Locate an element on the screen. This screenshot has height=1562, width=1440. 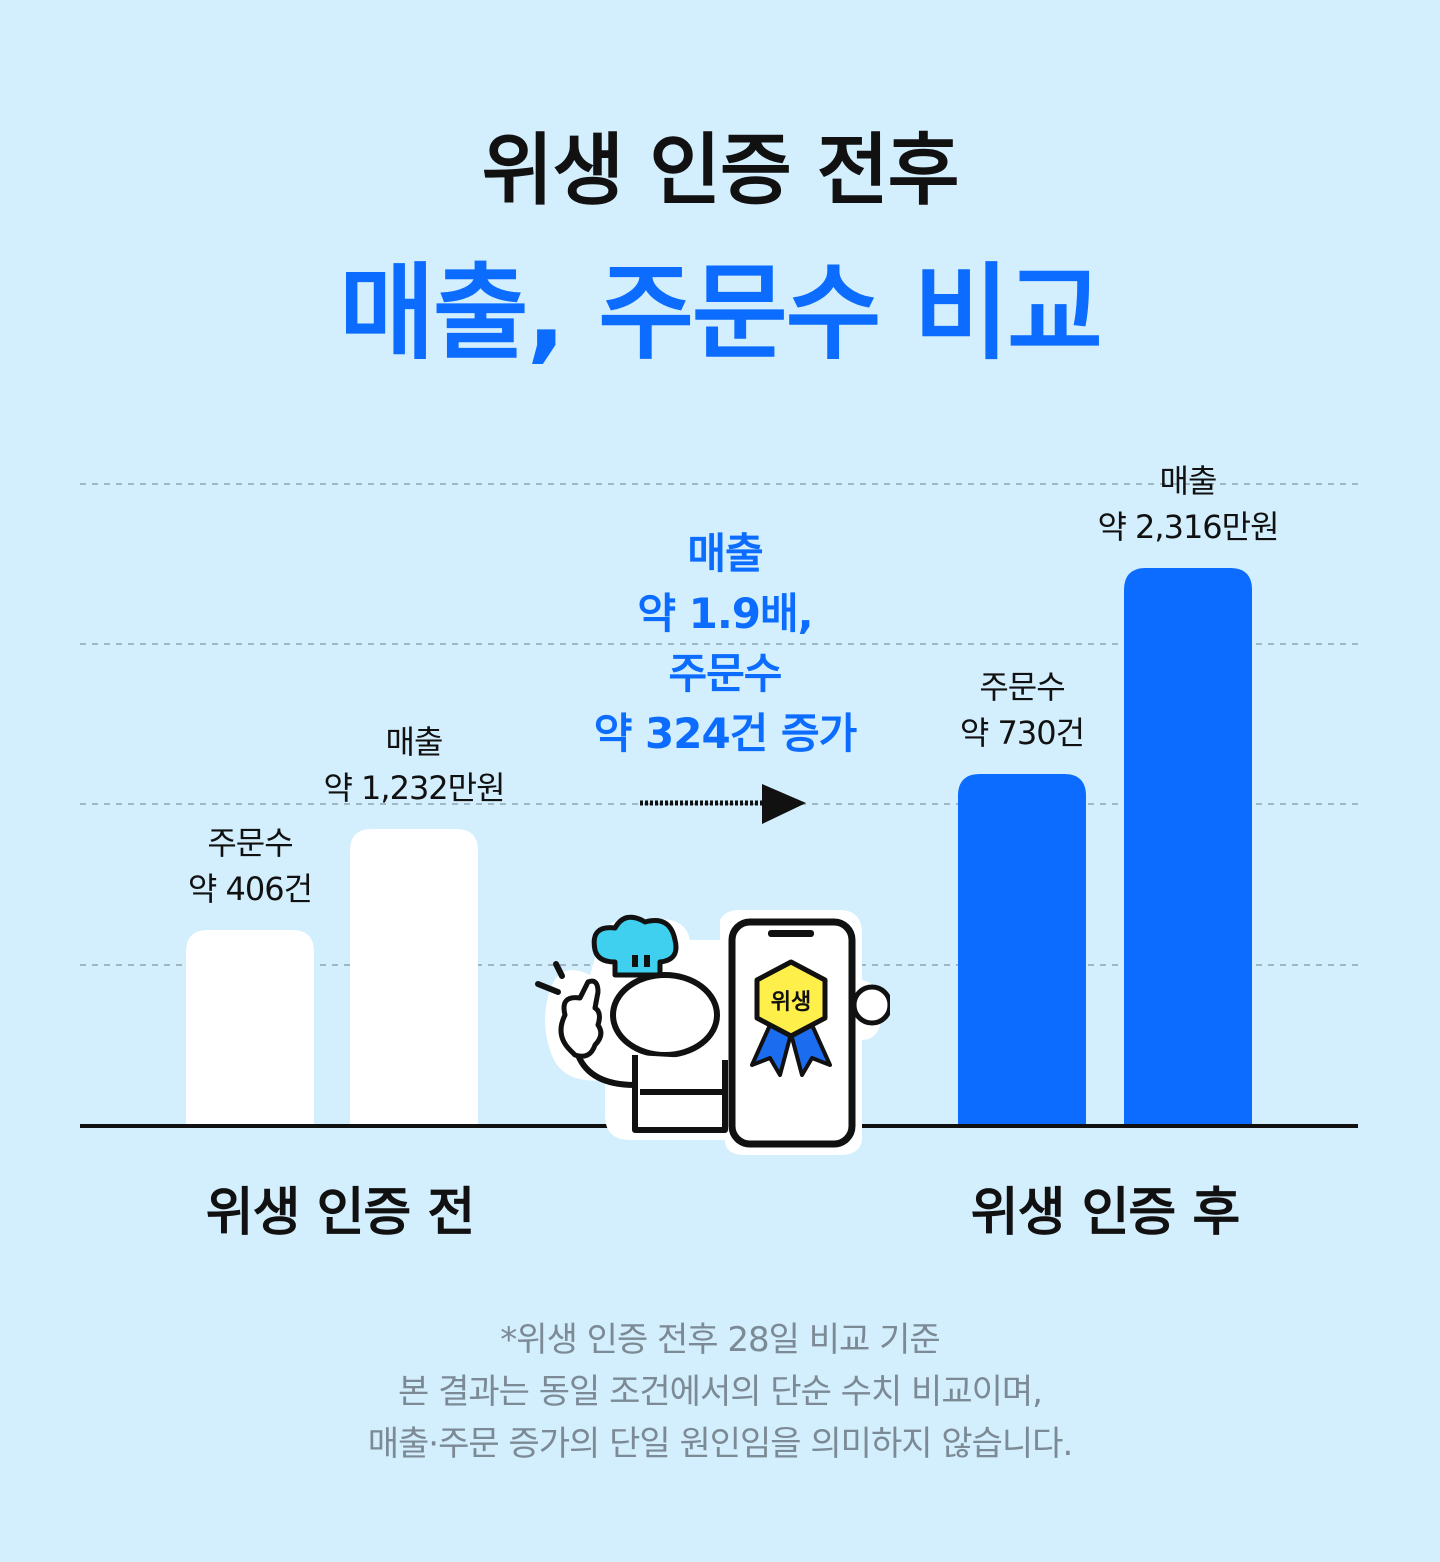
bar-label-after-orders: 주문수 약 730건 is located at coordinates (1022, 710).